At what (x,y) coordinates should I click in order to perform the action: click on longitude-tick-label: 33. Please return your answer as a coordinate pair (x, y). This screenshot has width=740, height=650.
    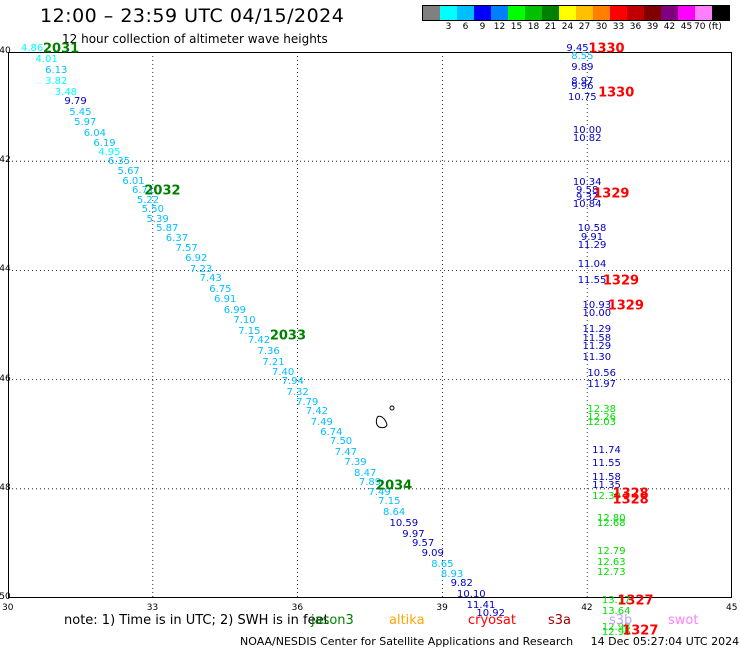
    Looking at the image, I should click on (152, 608).